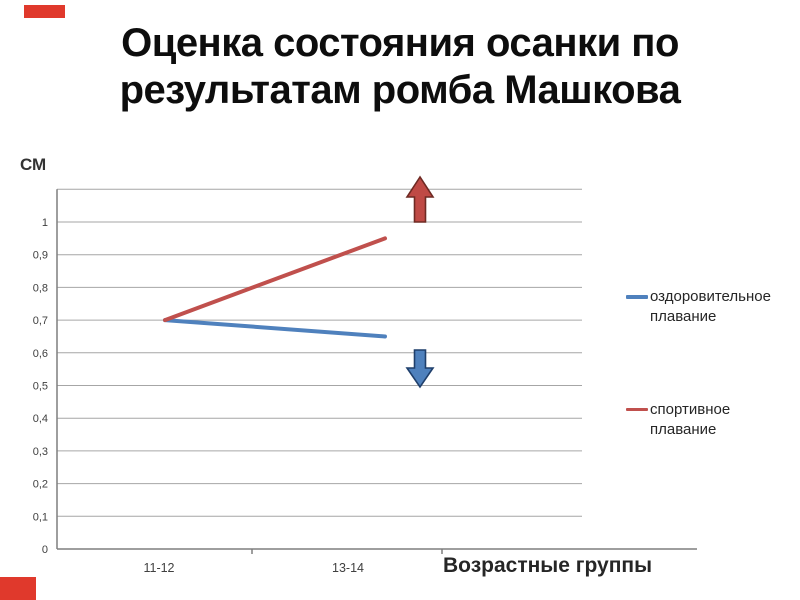 This screenshot has height=600, width=800. I want to click on top-left-accent-bar, so click(44, 11).